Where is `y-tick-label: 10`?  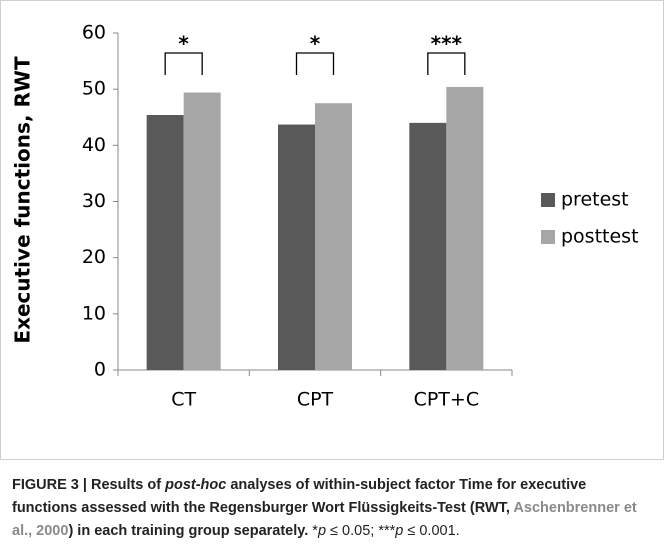 y-tick-label: 10 is located at coordinates (94, 313).